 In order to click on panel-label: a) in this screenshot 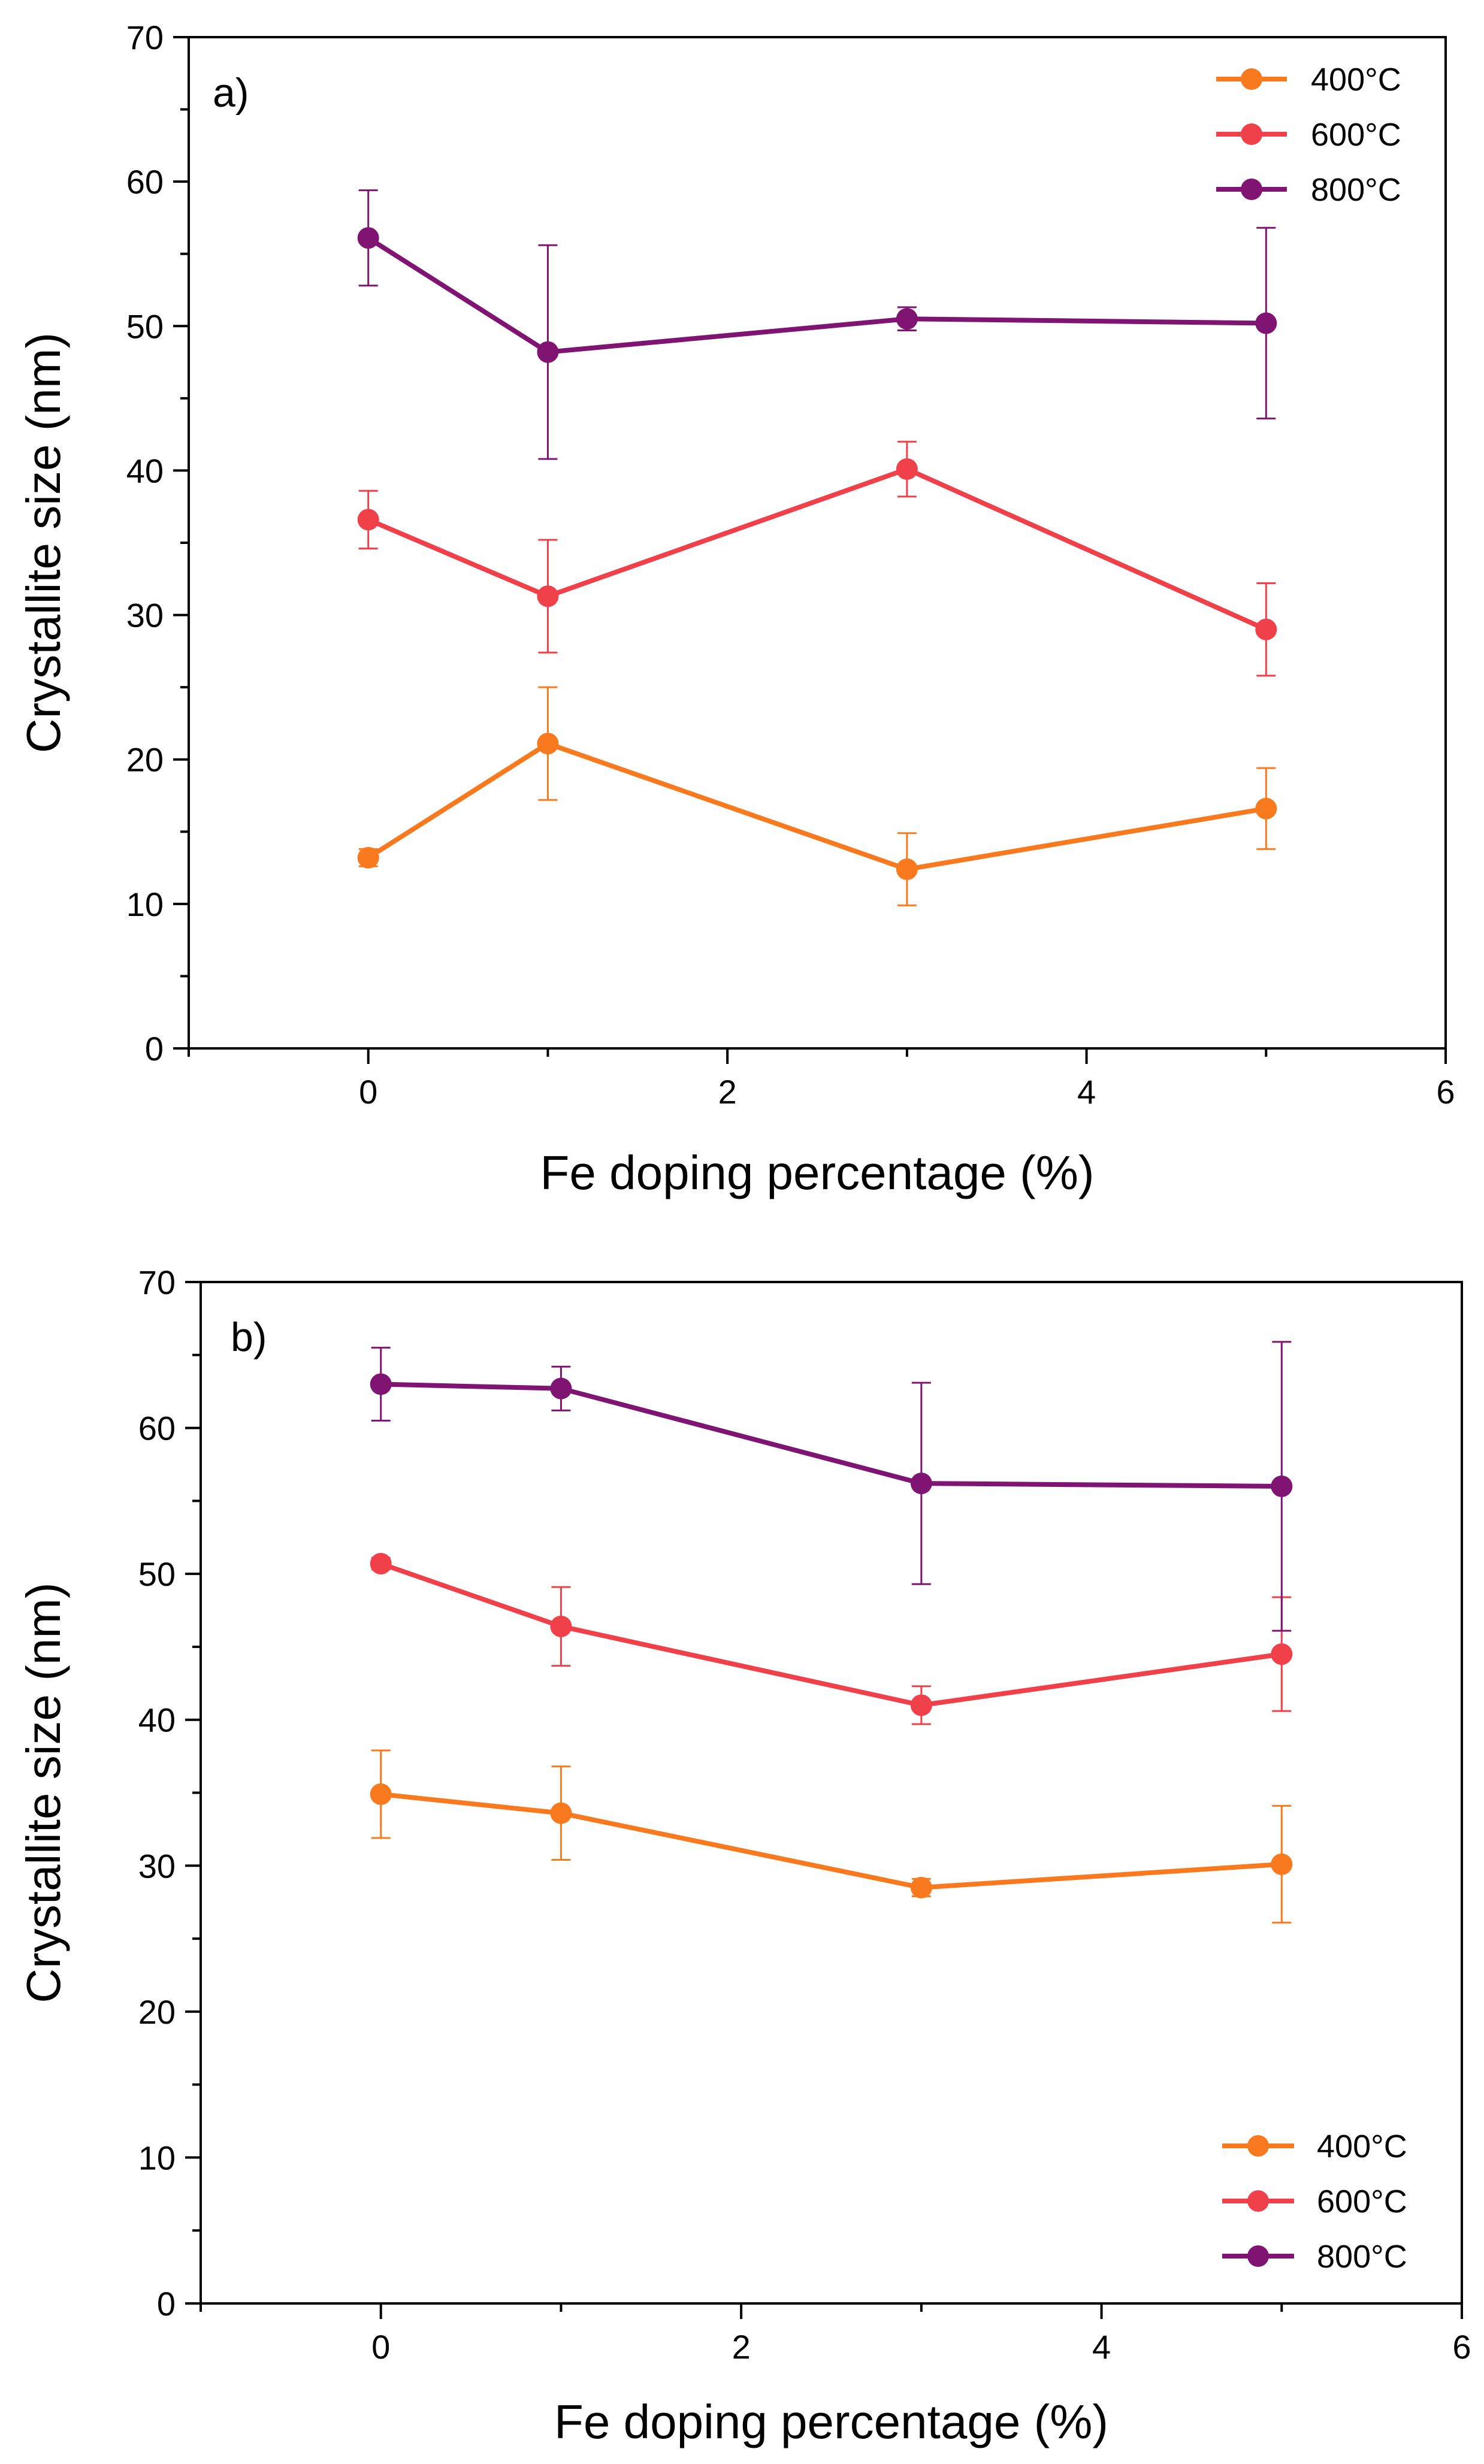, I will do `click(231, 93)`.